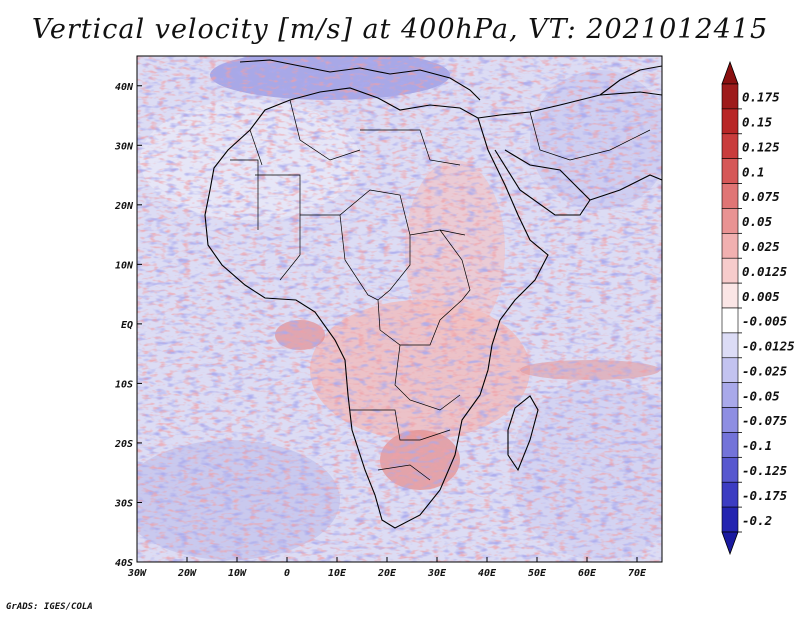 The image size is (800, 618). Describe the element at coordinates (765, 420) in the screenshot. I see `colorbar-label: -0.075` at that location.